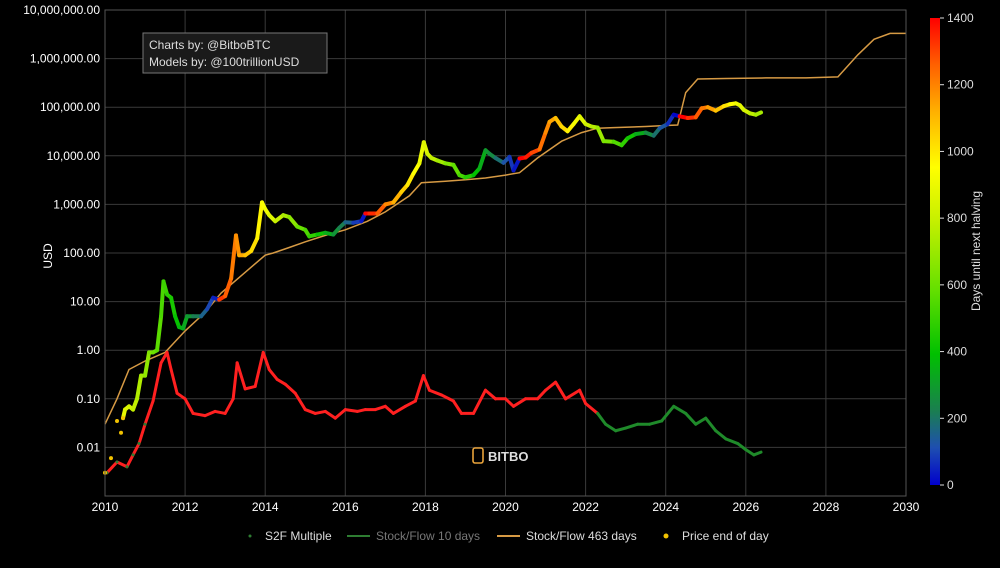 Image resolution: width=1000 pixels, height=568 pixels. I want to click on colorbar-label: Days until next halving, so click(976, 251).